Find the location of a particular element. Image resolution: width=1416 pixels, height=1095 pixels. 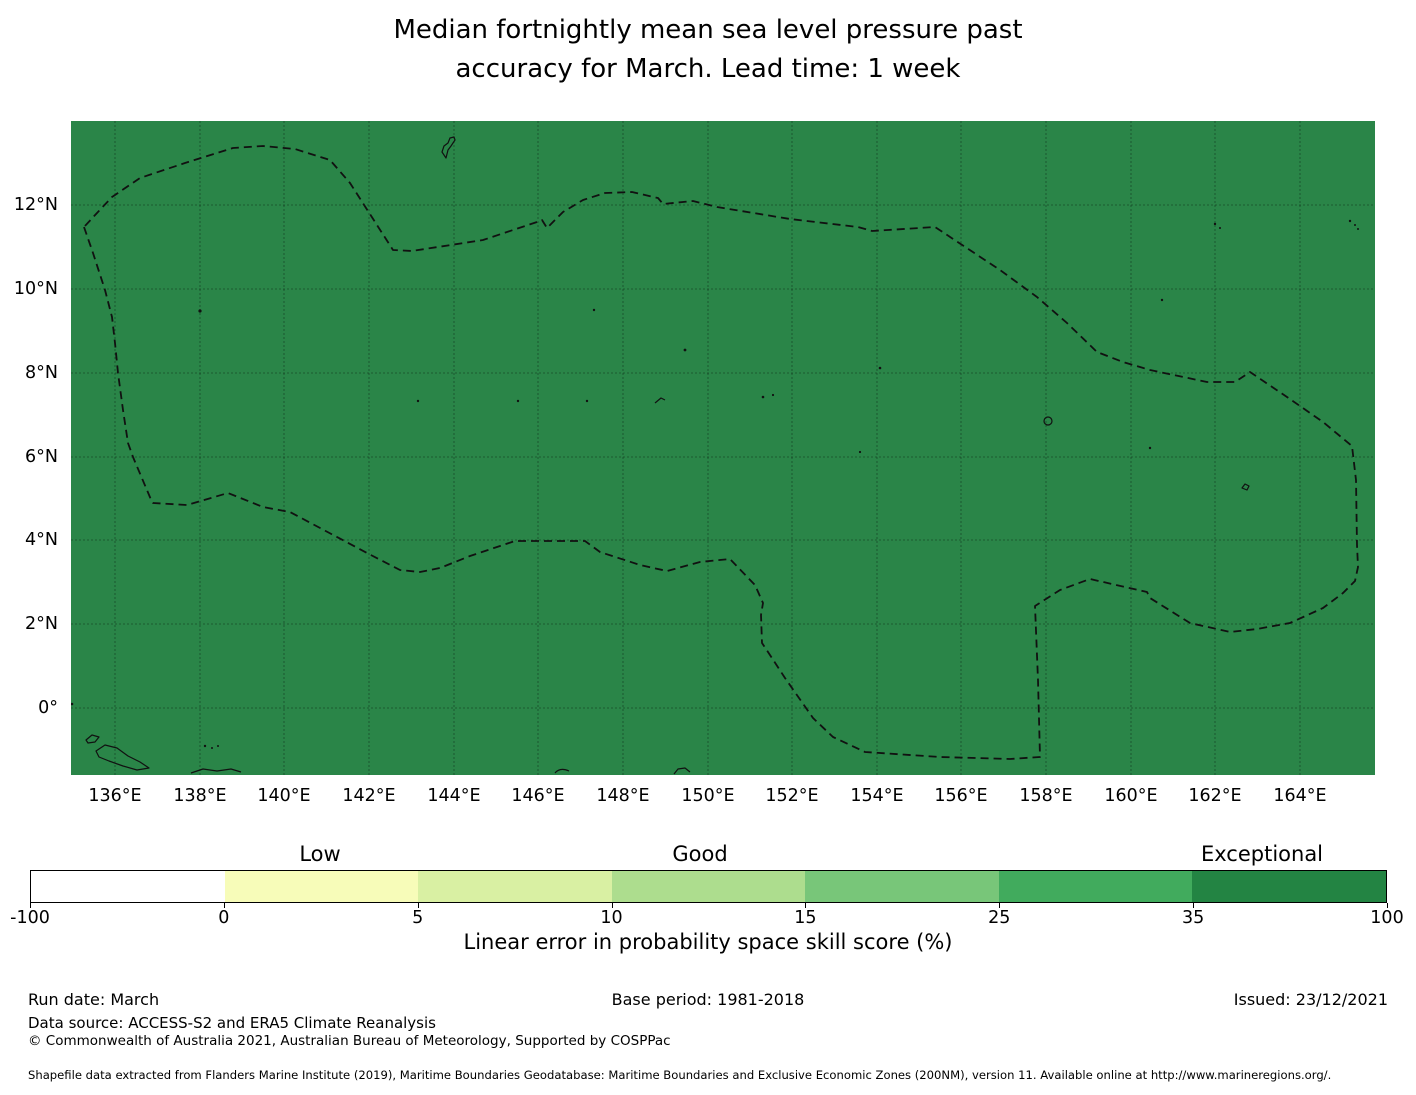

manus-icon is located at coordinates (682, 771).